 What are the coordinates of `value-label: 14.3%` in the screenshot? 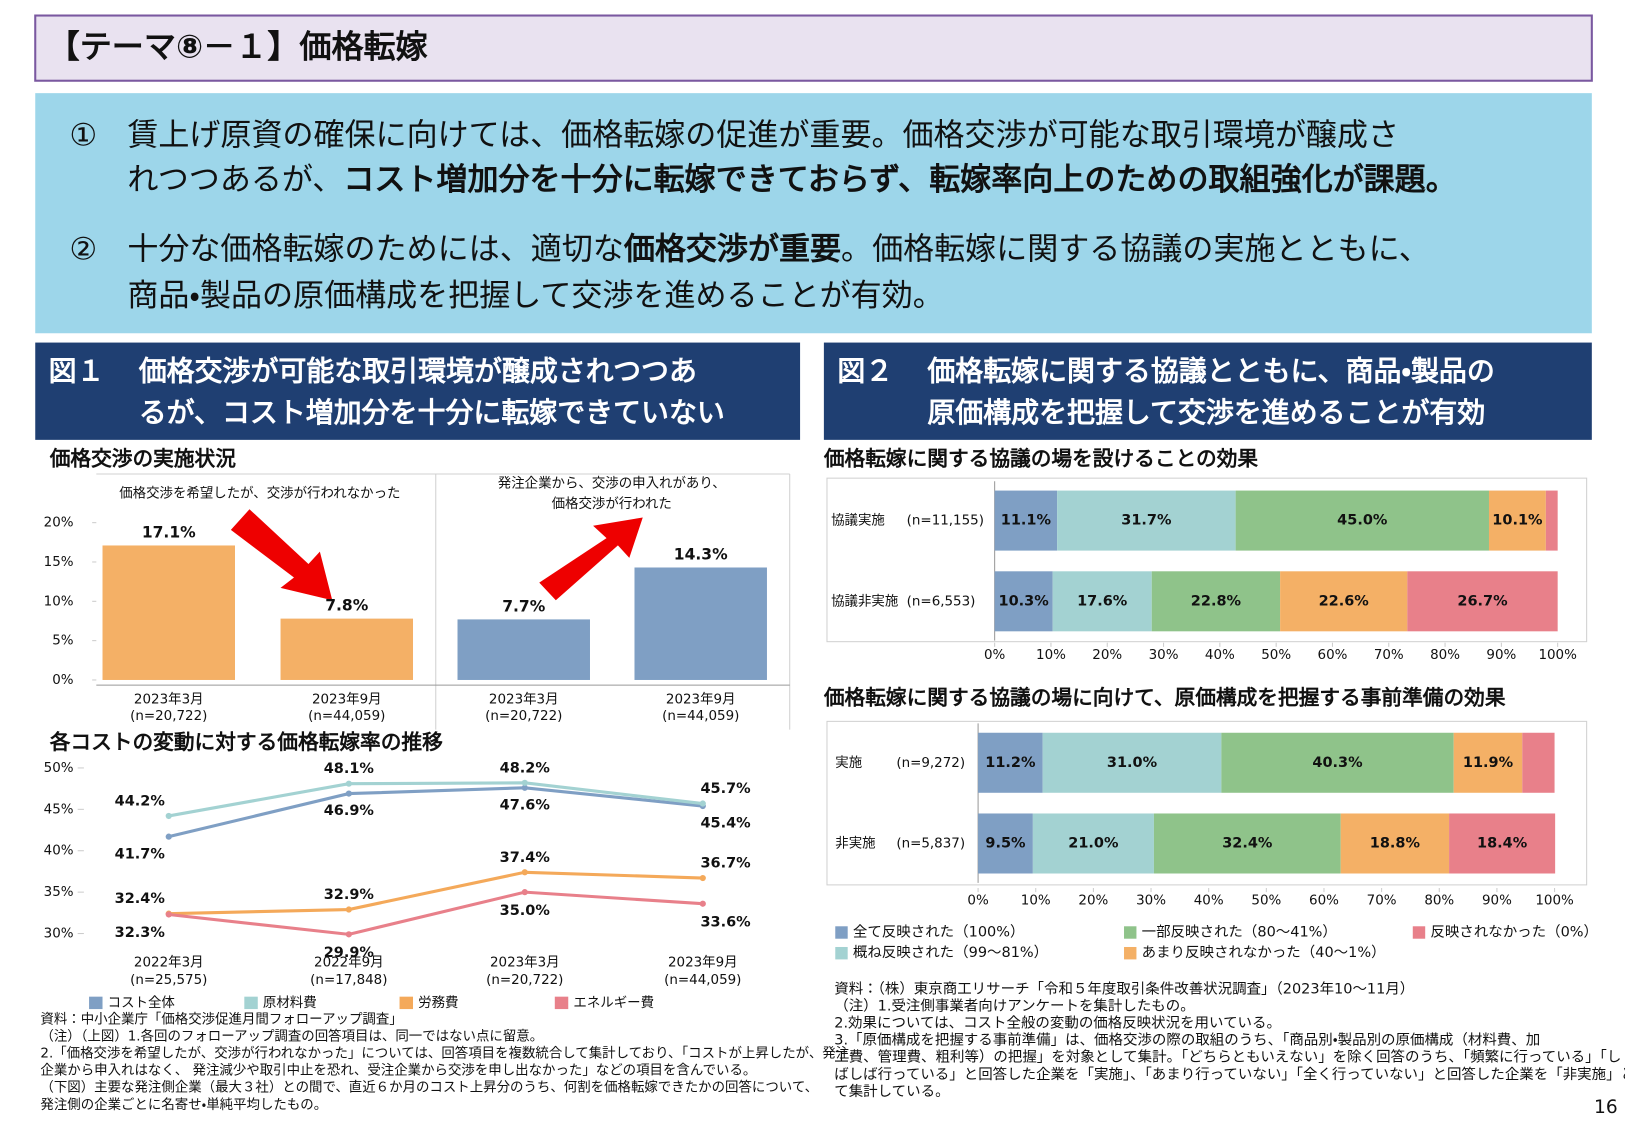 It's located at (701, 555).